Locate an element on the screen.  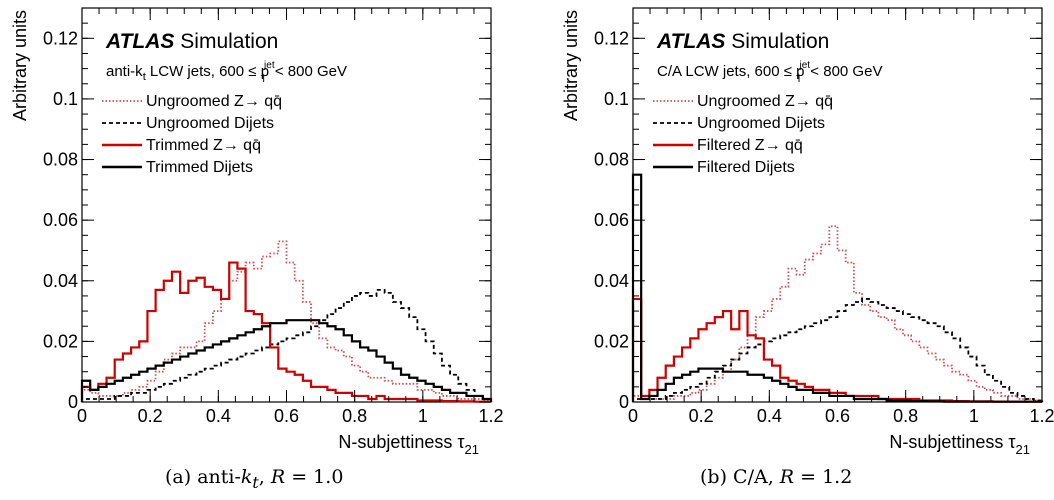
caption-a-post: , is located at coordinates (264, 477).